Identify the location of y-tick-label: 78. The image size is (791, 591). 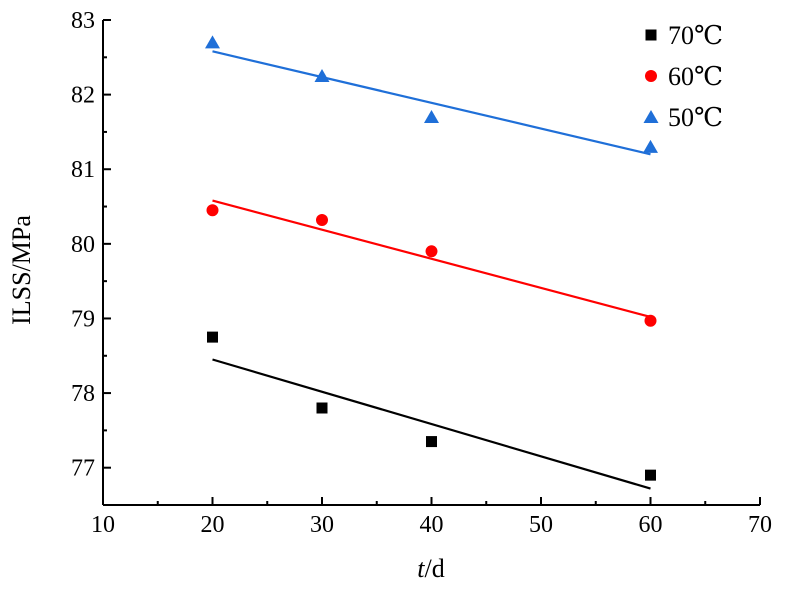
(83, 394).